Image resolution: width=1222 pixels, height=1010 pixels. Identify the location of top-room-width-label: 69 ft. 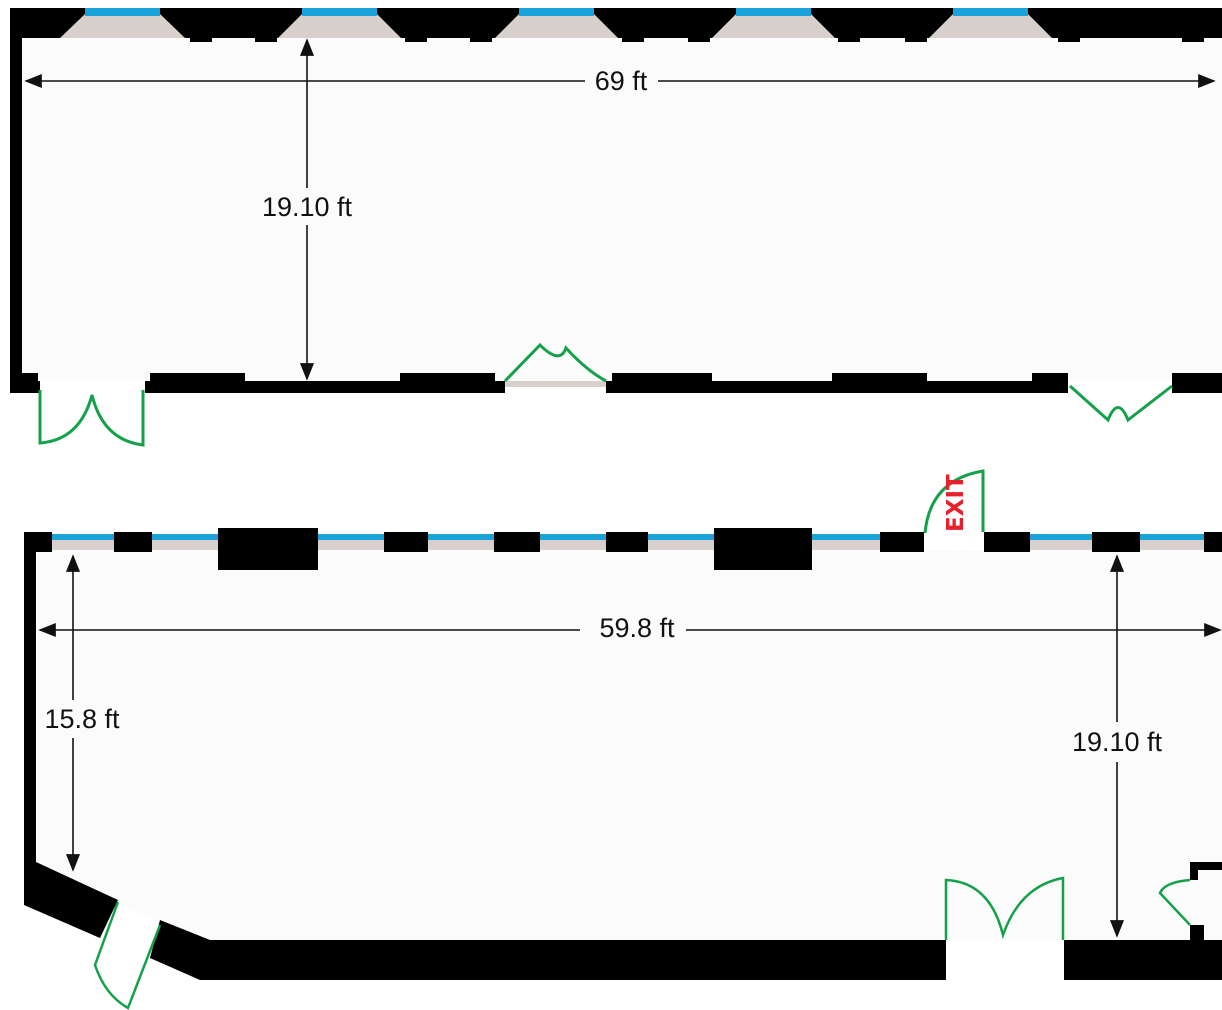
(621, 81).